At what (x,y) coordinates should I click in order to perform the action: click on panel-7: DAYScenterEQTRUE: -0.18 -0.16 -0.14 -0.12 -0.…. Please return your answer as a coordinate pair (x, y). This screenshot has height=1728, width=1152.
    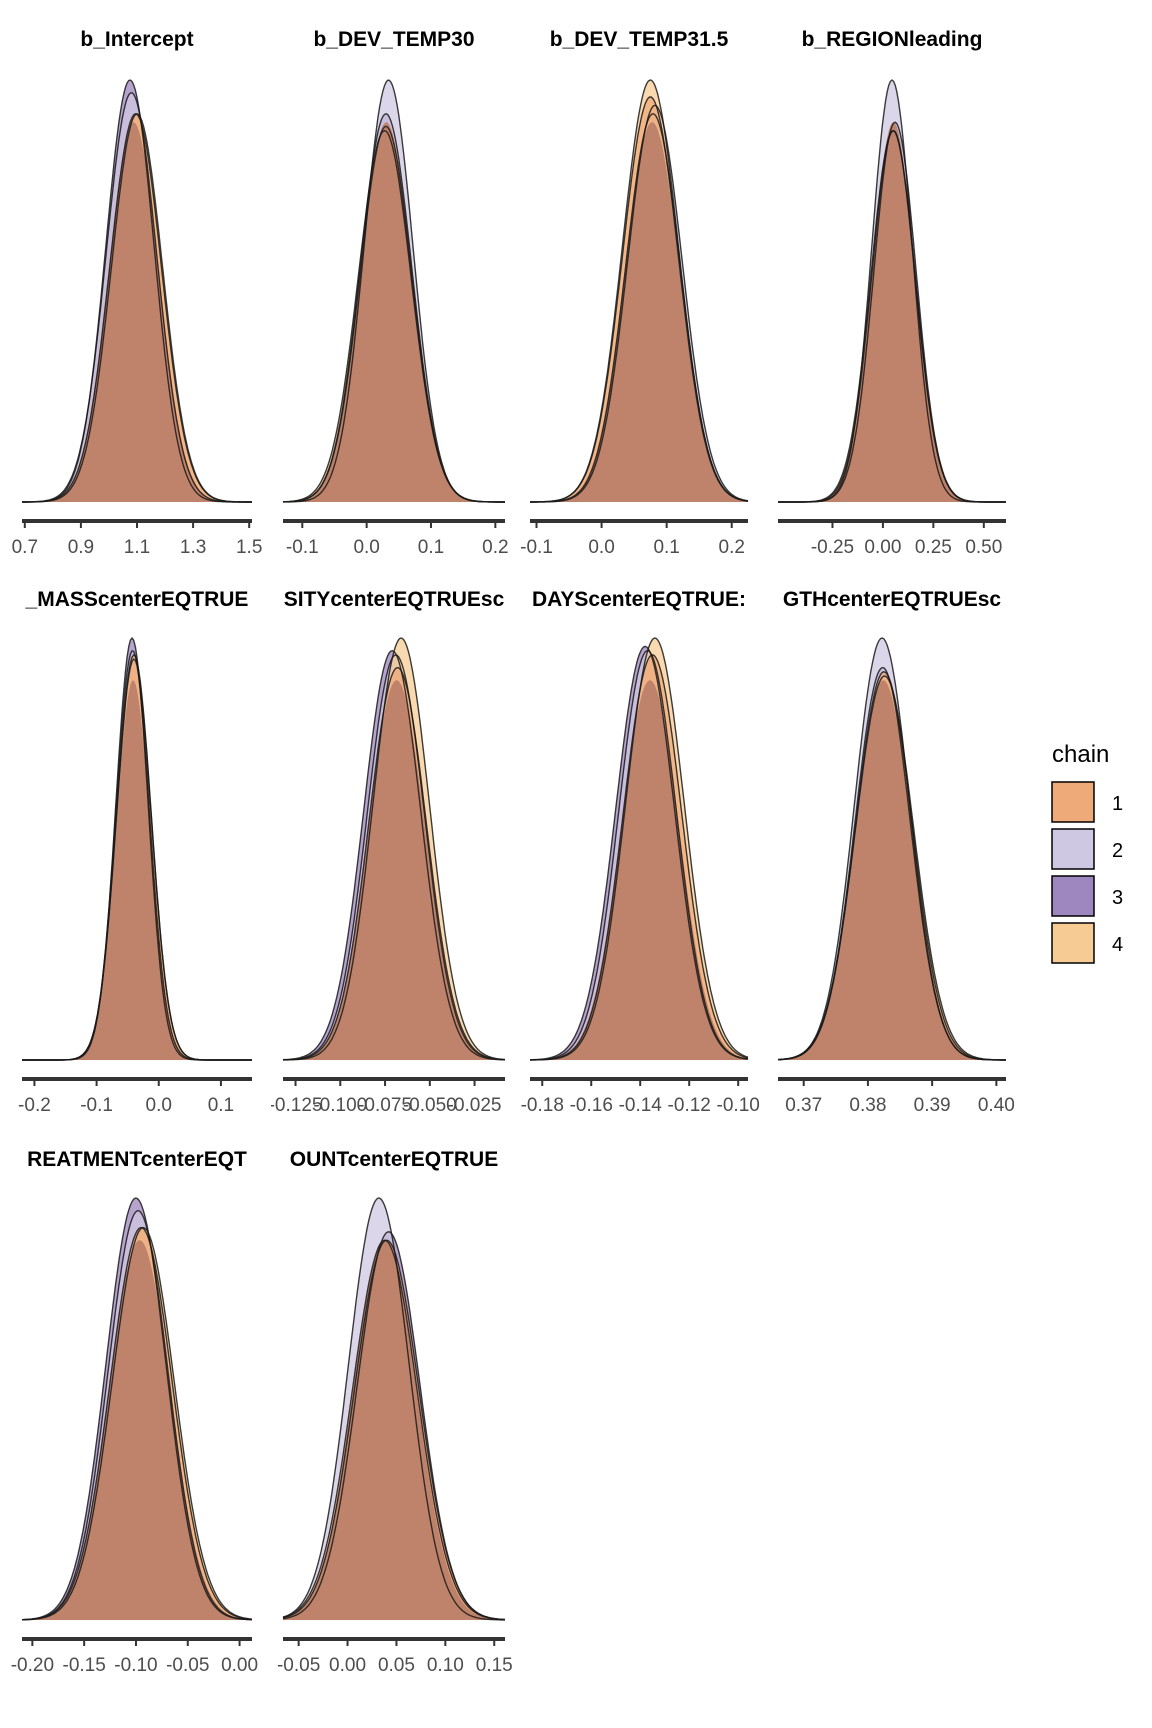
    Looking at the image, I should click on (640, 852).